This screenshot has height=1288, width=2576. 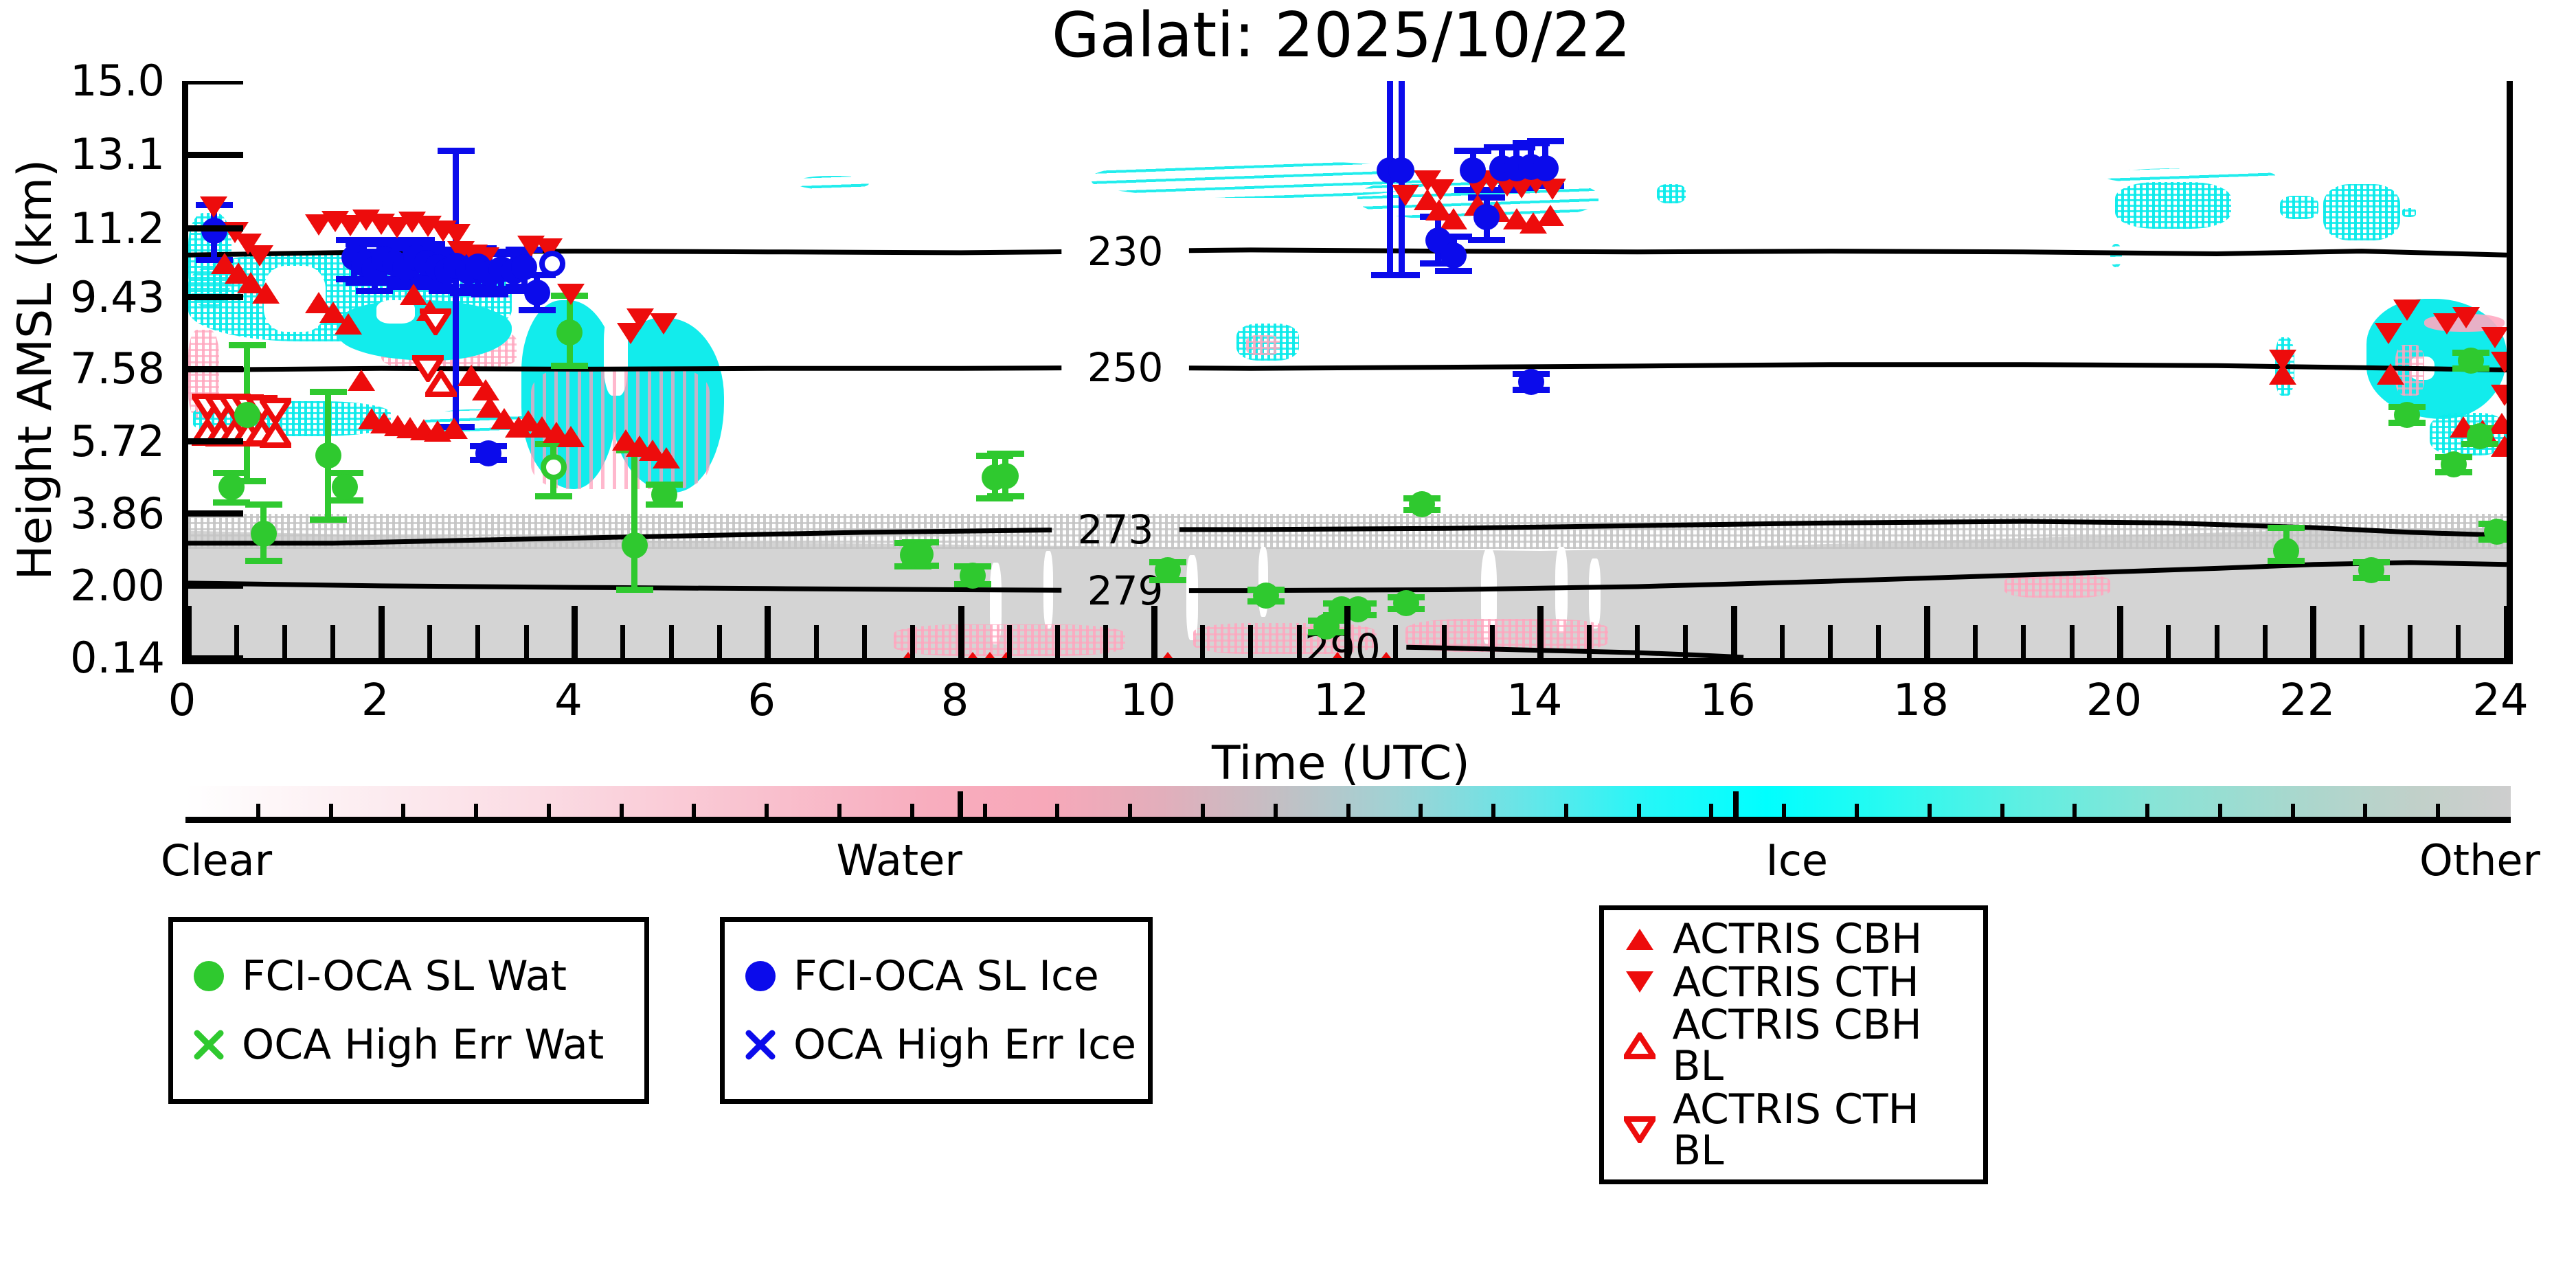 What do you see at coordinates (2500, 700) in the screenshot?
I see `x-tick-label: 24` at bounding box center [2500, 700].